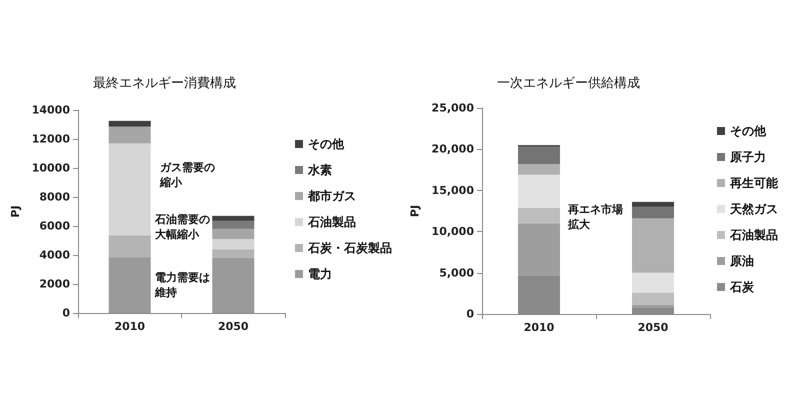  I want to click on legend-label: 石炭・石炭製品, so click(349, 248).